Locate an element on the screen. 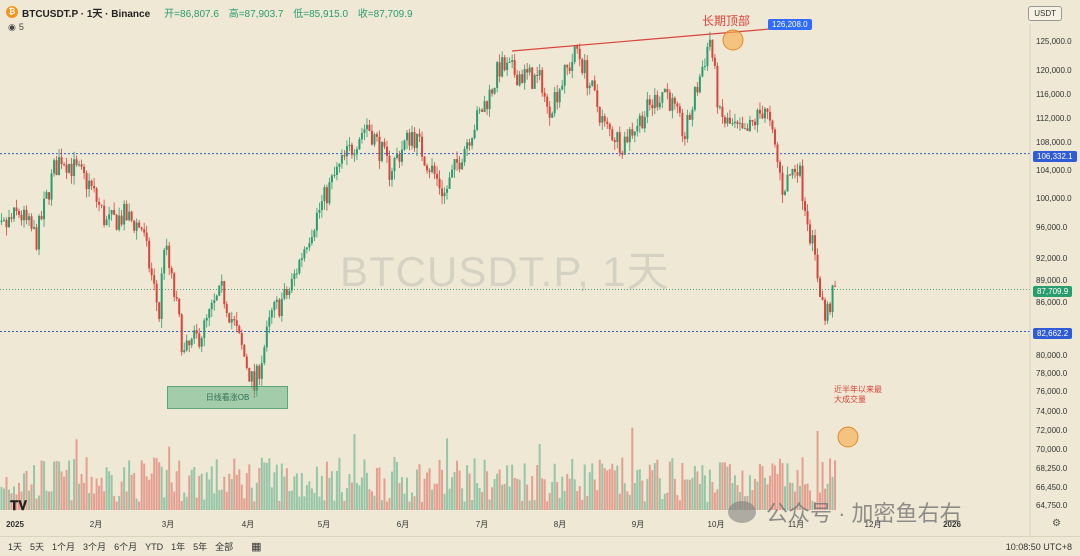  range-ytd: YTD is located at coordinates (154, 546).